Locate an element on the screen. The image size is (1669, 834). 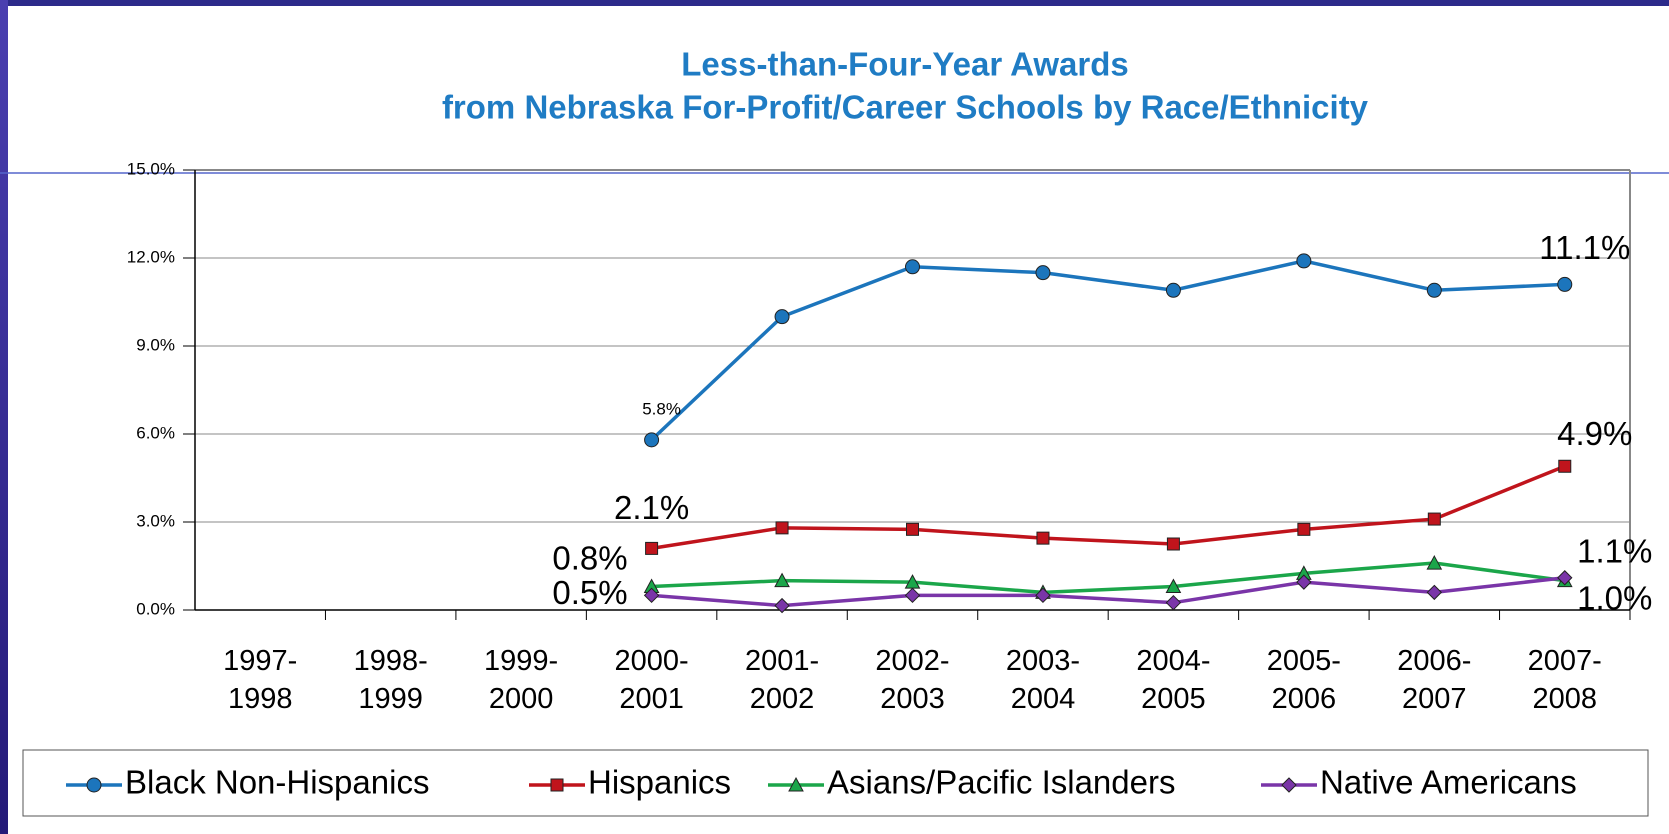
x-tick-label-line: 2005- is located at coordinates (1304, 661).